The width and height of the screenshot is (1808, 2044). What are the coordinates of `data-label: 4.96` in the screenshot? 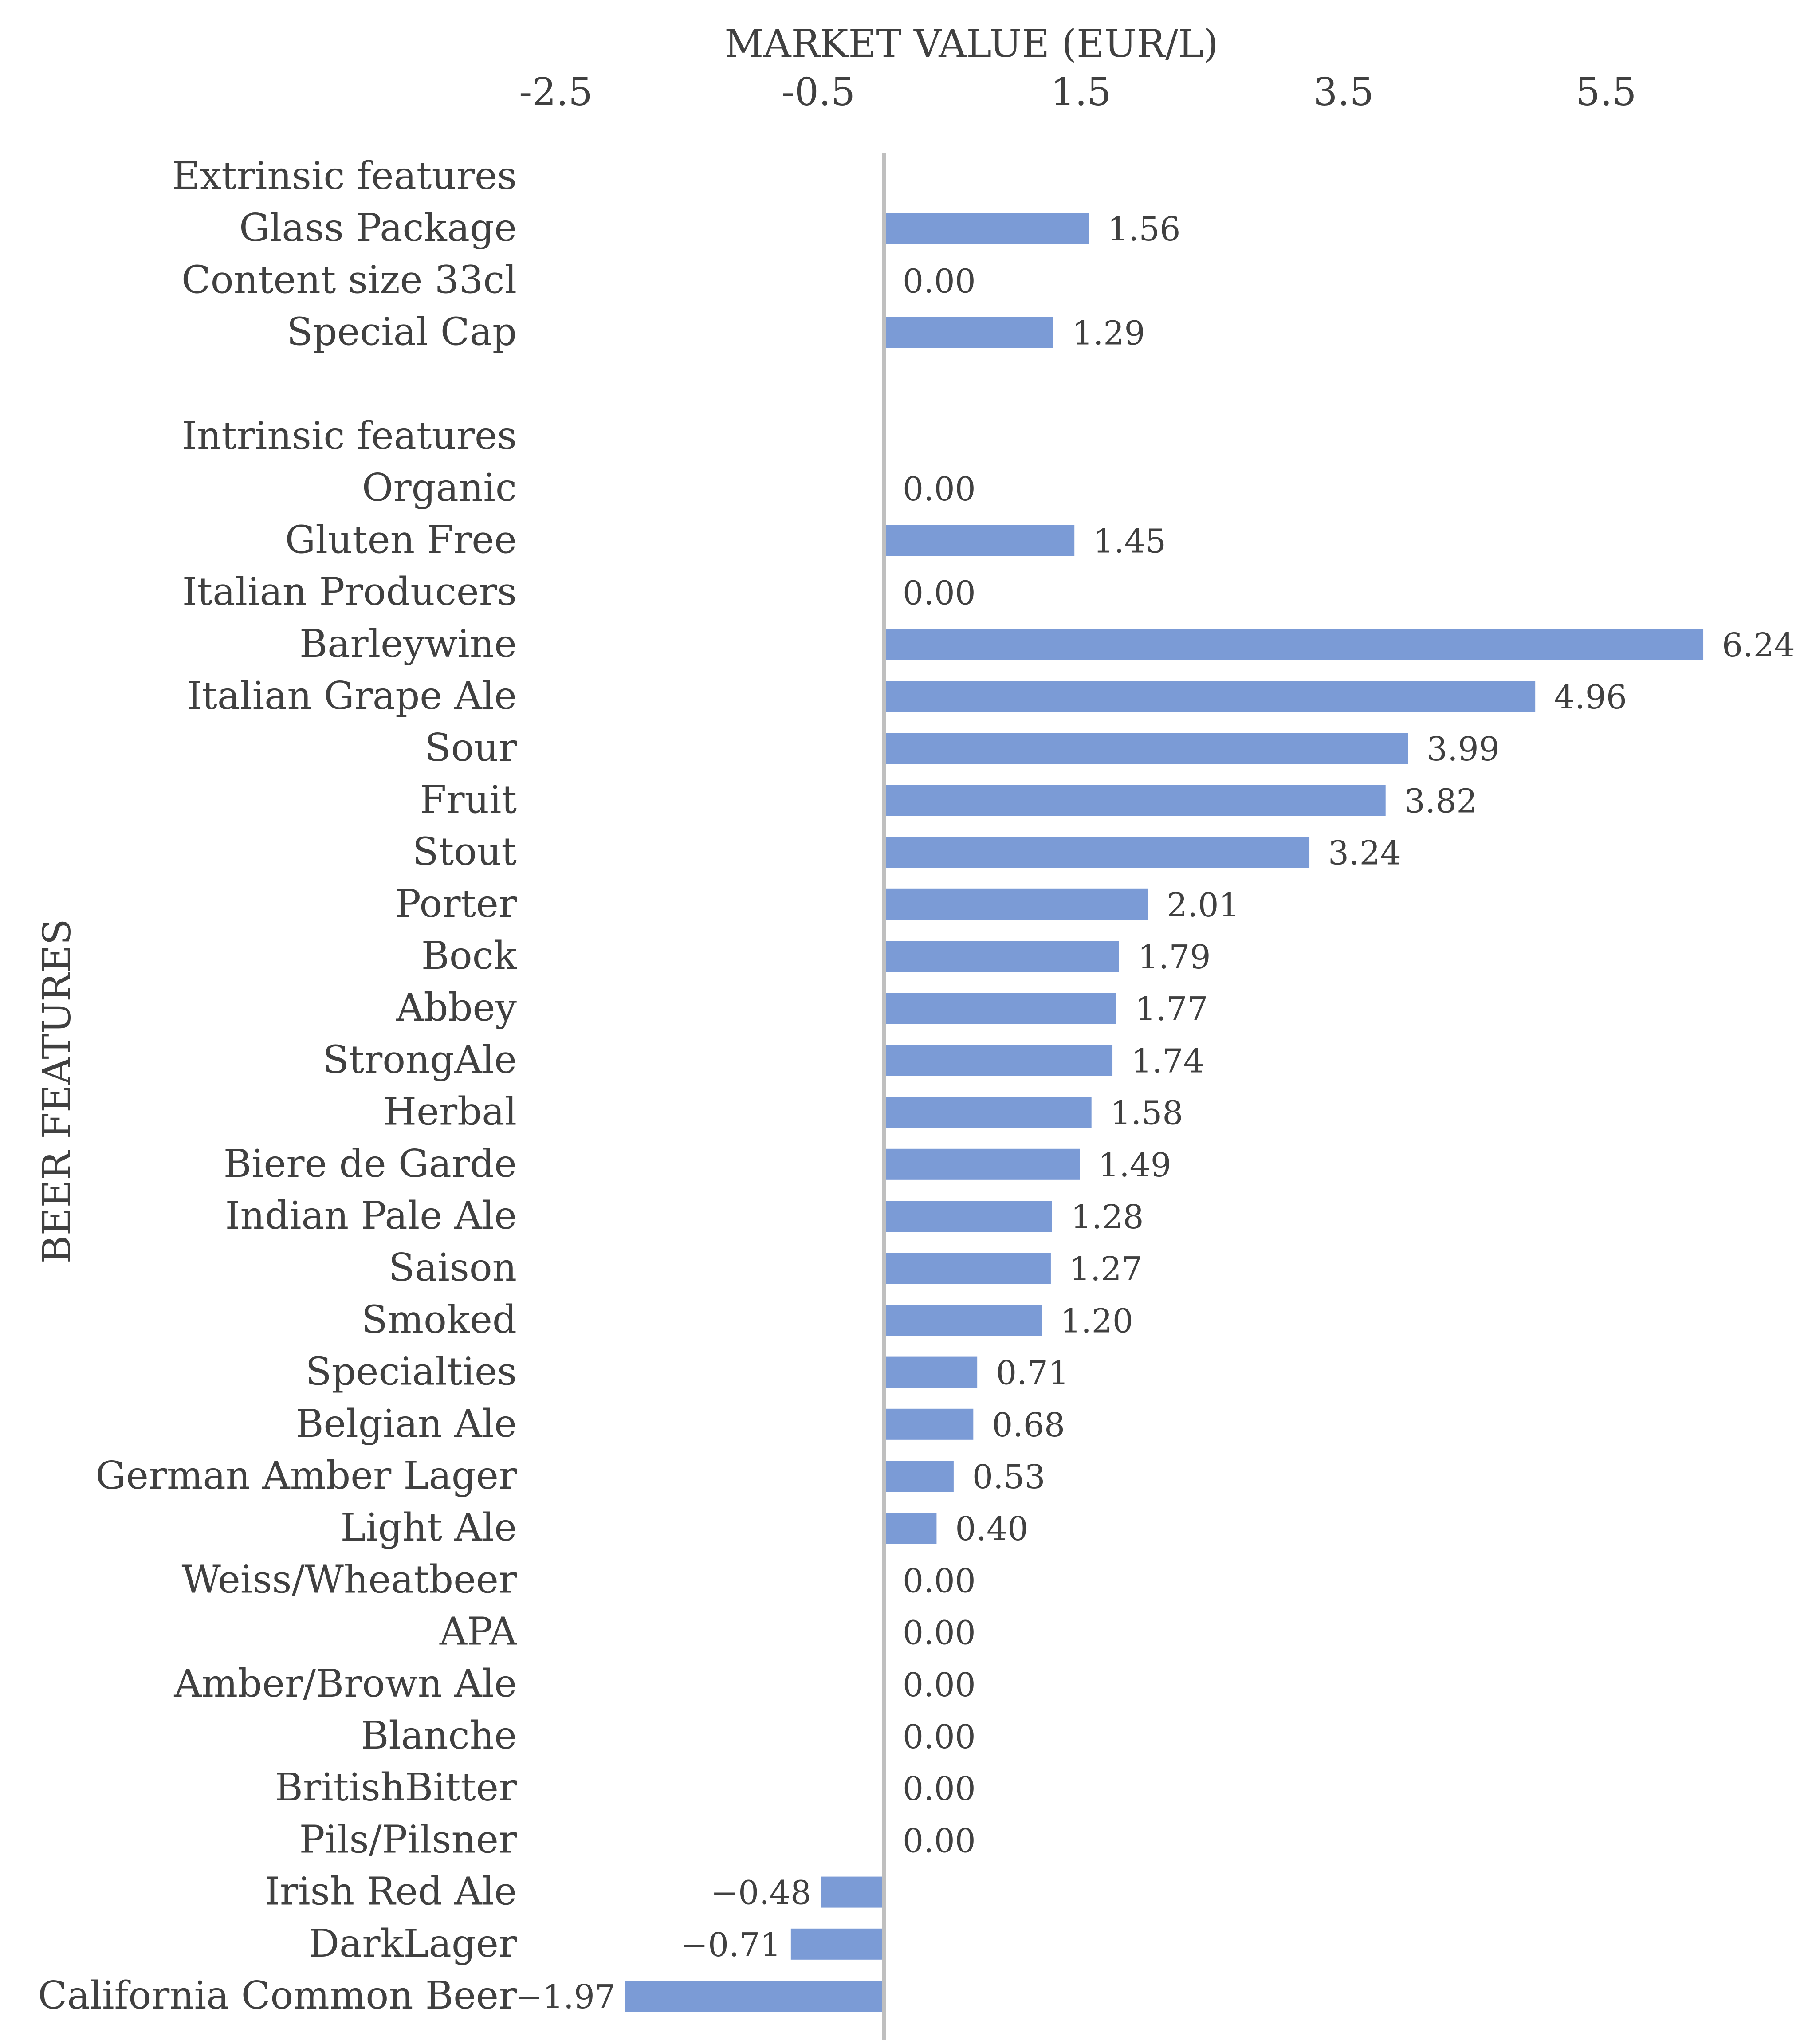 It's located at (1591, 697).